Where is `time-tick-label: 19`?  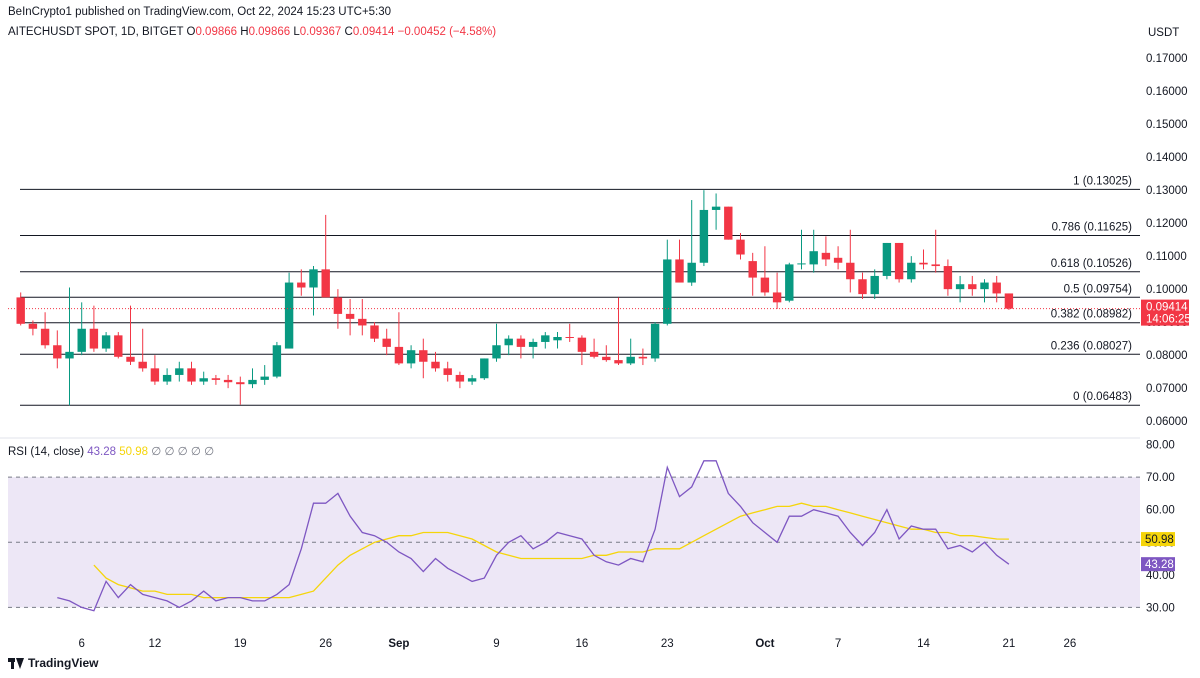 time-tick-label: 19 is located at coordinates (240, 644).